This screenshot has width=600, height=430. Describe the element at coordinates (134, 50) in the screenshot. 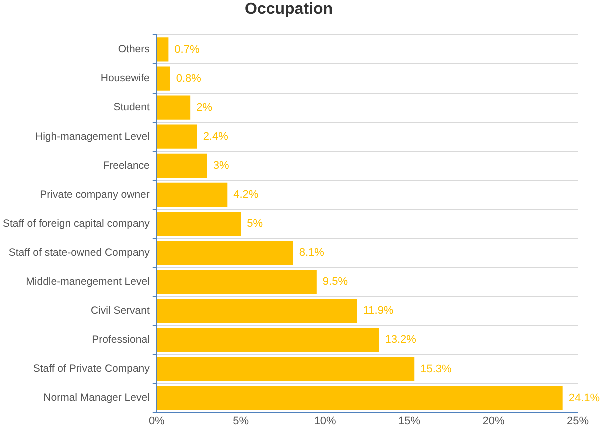

I see `y-tick-label: Others` at that location.